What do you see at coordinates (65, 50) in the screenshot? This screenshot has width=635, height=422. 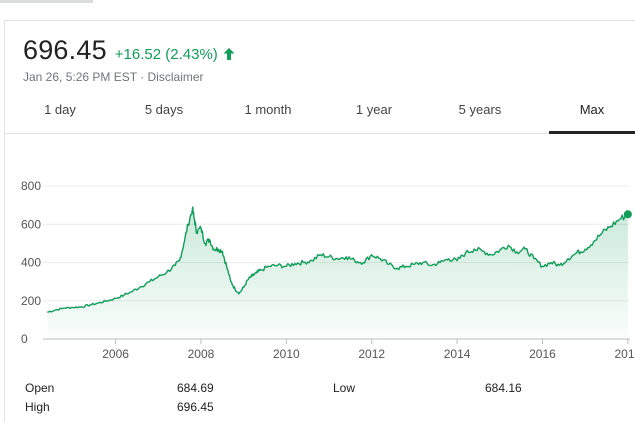 I see `current-price: 696.45` at bounding box center [65, 50].